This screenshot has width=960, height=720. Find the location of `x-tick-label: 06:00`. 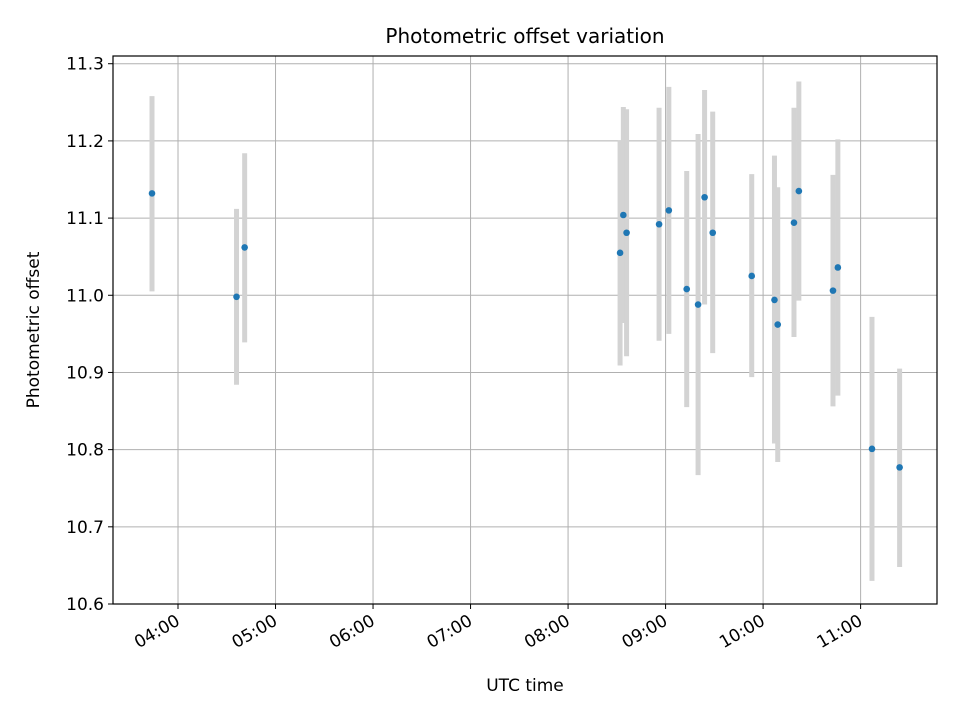

x-tick-label: 06:00 is located at coordinates (352, 632).